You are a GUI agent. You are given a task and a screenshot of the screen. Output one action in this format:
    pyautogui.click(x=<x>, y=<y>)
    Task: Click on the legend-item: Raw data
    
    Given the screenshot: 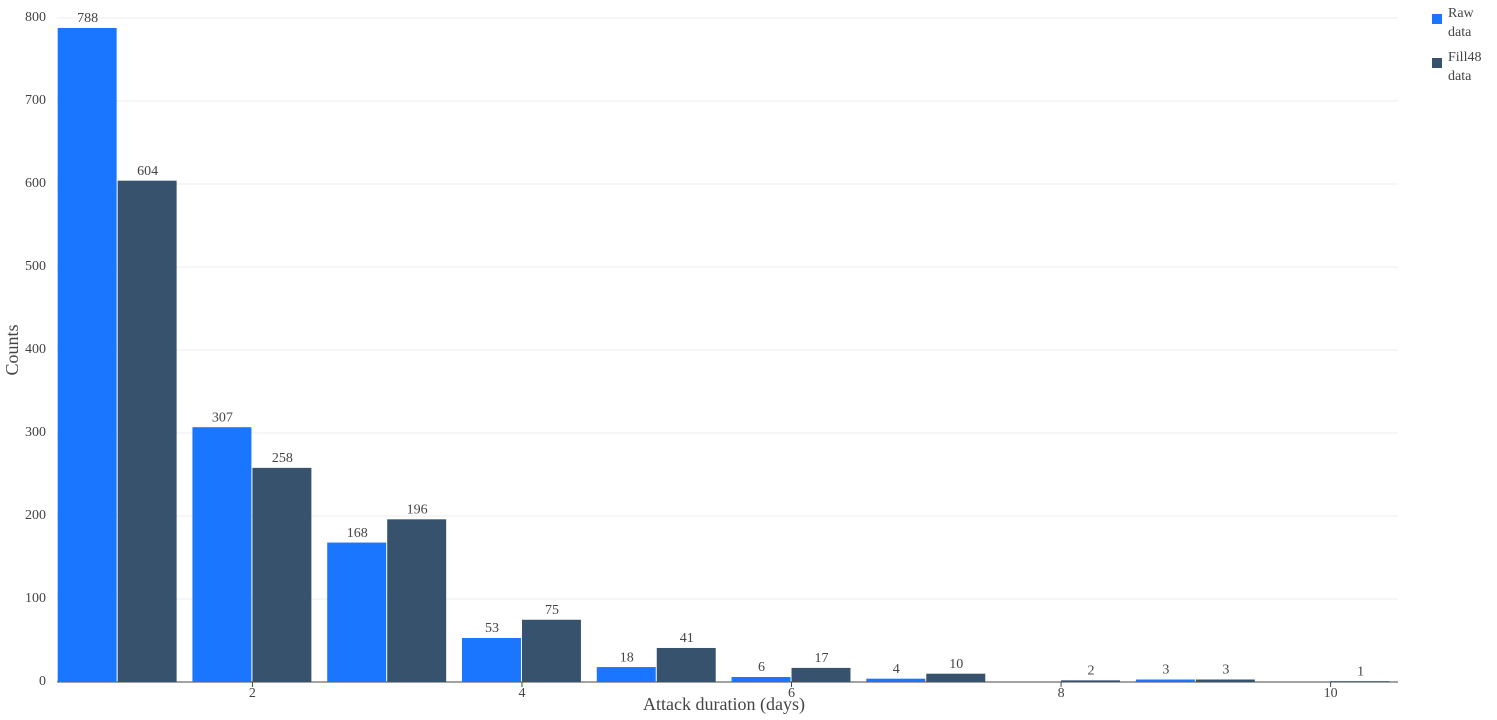 What is the action you would take?
    pyautogui.click(x=1463, y=23)
    